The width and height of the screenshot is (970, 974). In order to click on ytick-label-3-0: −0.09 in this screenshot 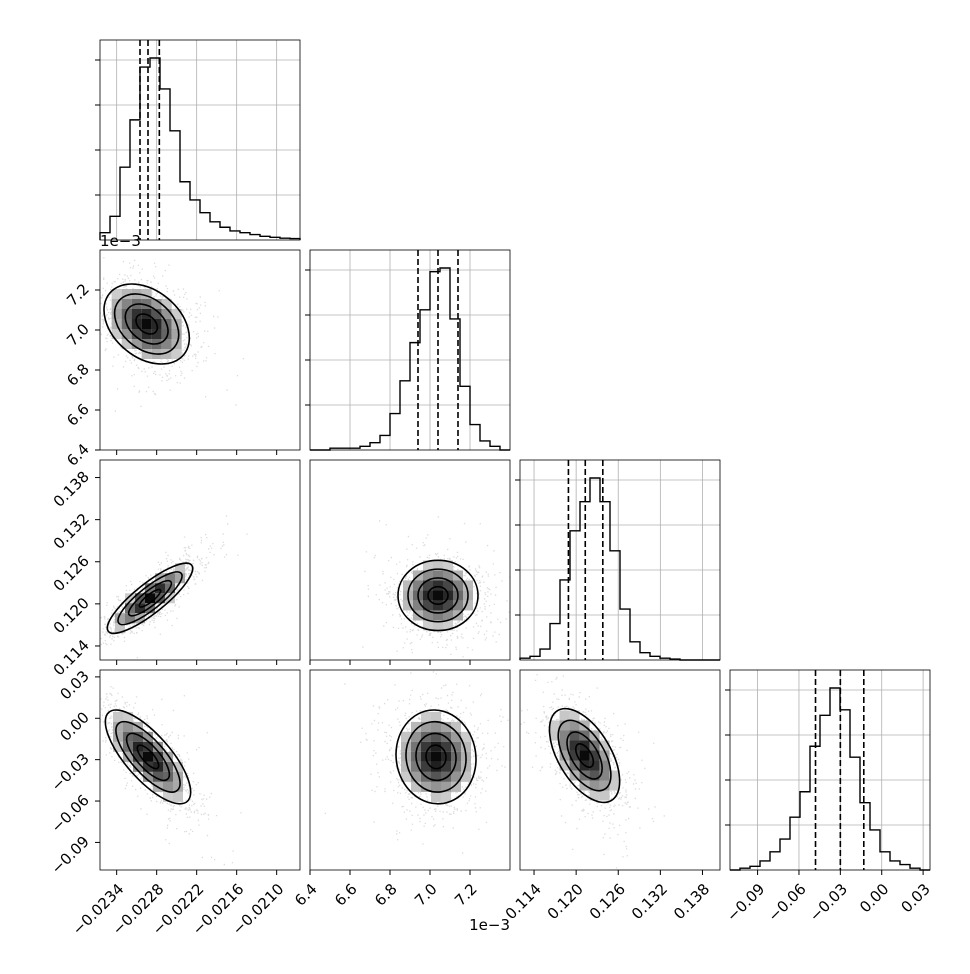, I will do `click(70, 855)`.